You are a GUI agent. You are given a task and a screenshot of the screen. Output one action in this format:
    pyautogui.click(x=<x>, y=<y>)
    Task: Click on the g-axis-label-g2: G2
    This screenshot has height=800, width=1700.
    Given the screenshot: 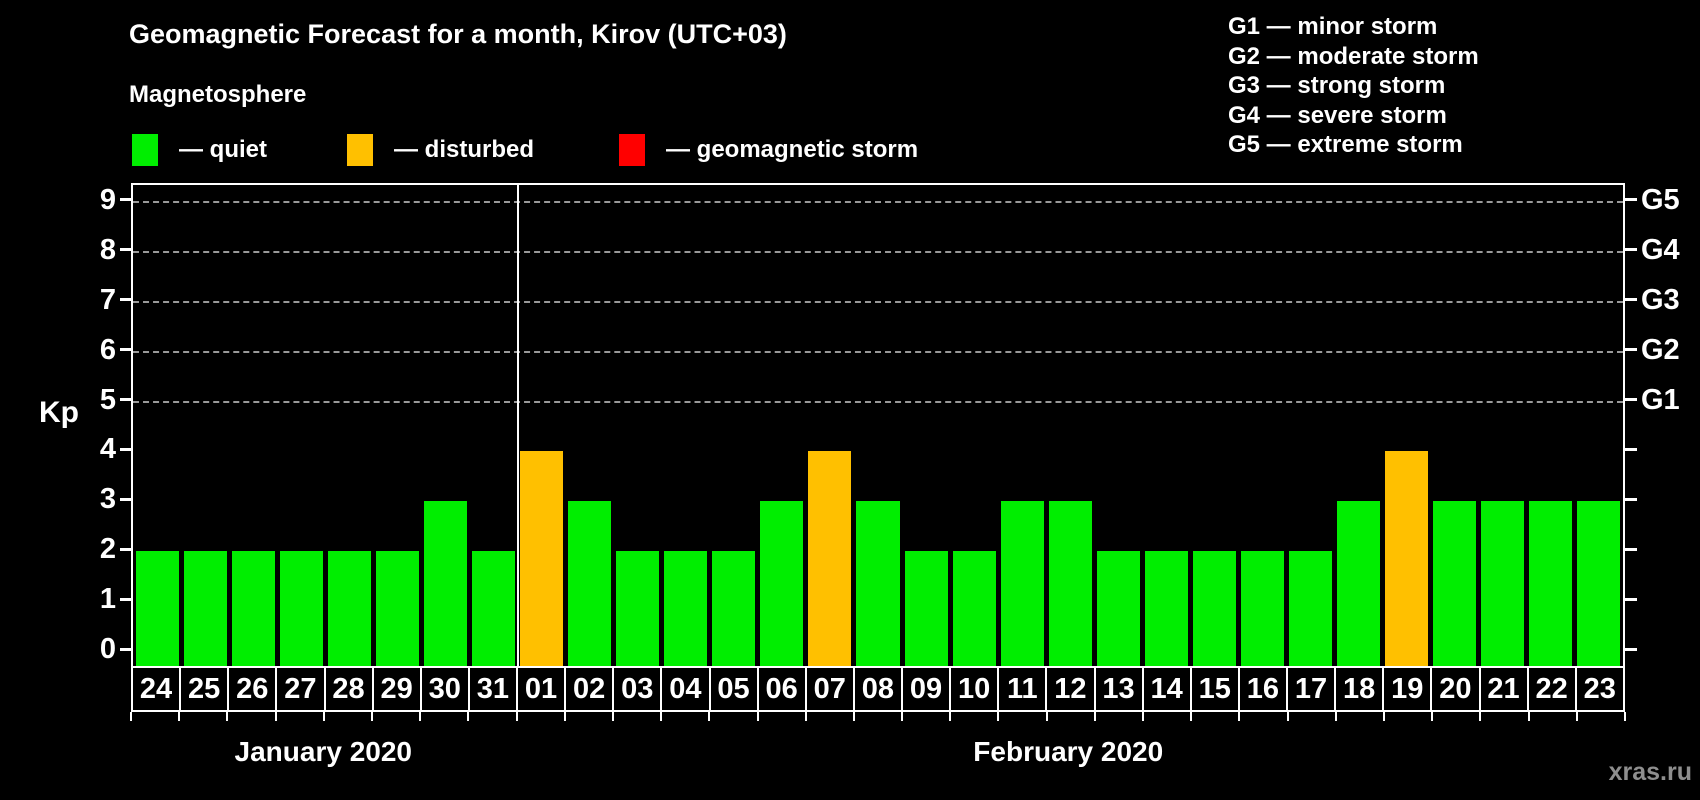 What is the action you would take?
    pyautogui.click(x=1660, y=349)
    